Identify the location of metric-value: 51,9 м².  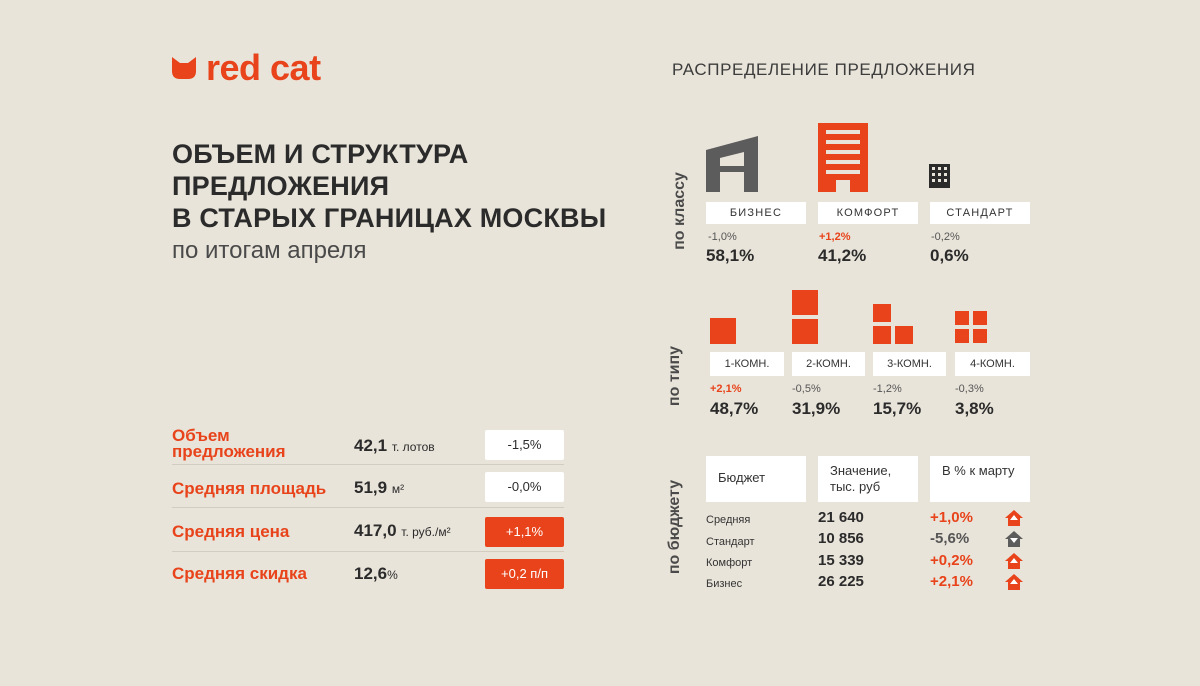
(379, 487).